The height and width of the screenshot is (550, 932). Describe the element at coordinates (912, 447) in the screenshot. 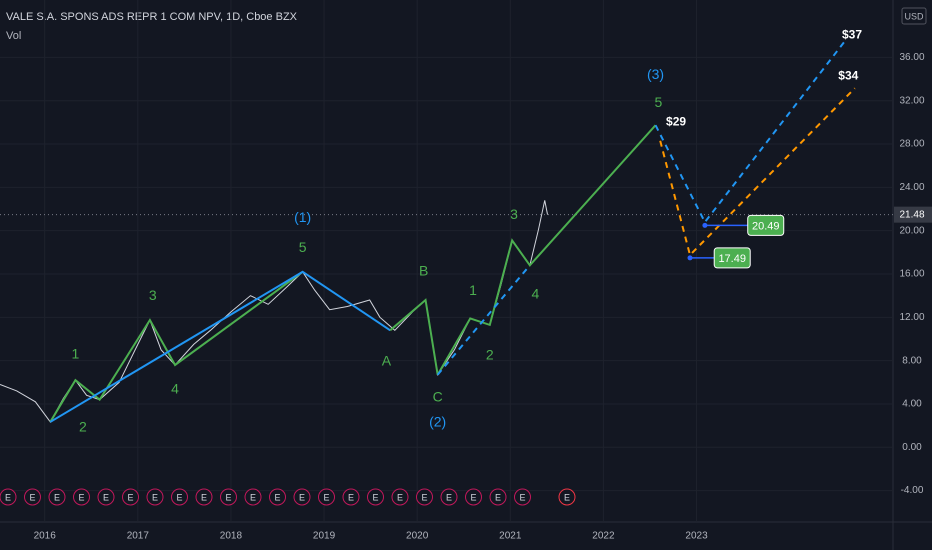

I see `y-tick-label: 0.00` at that location.